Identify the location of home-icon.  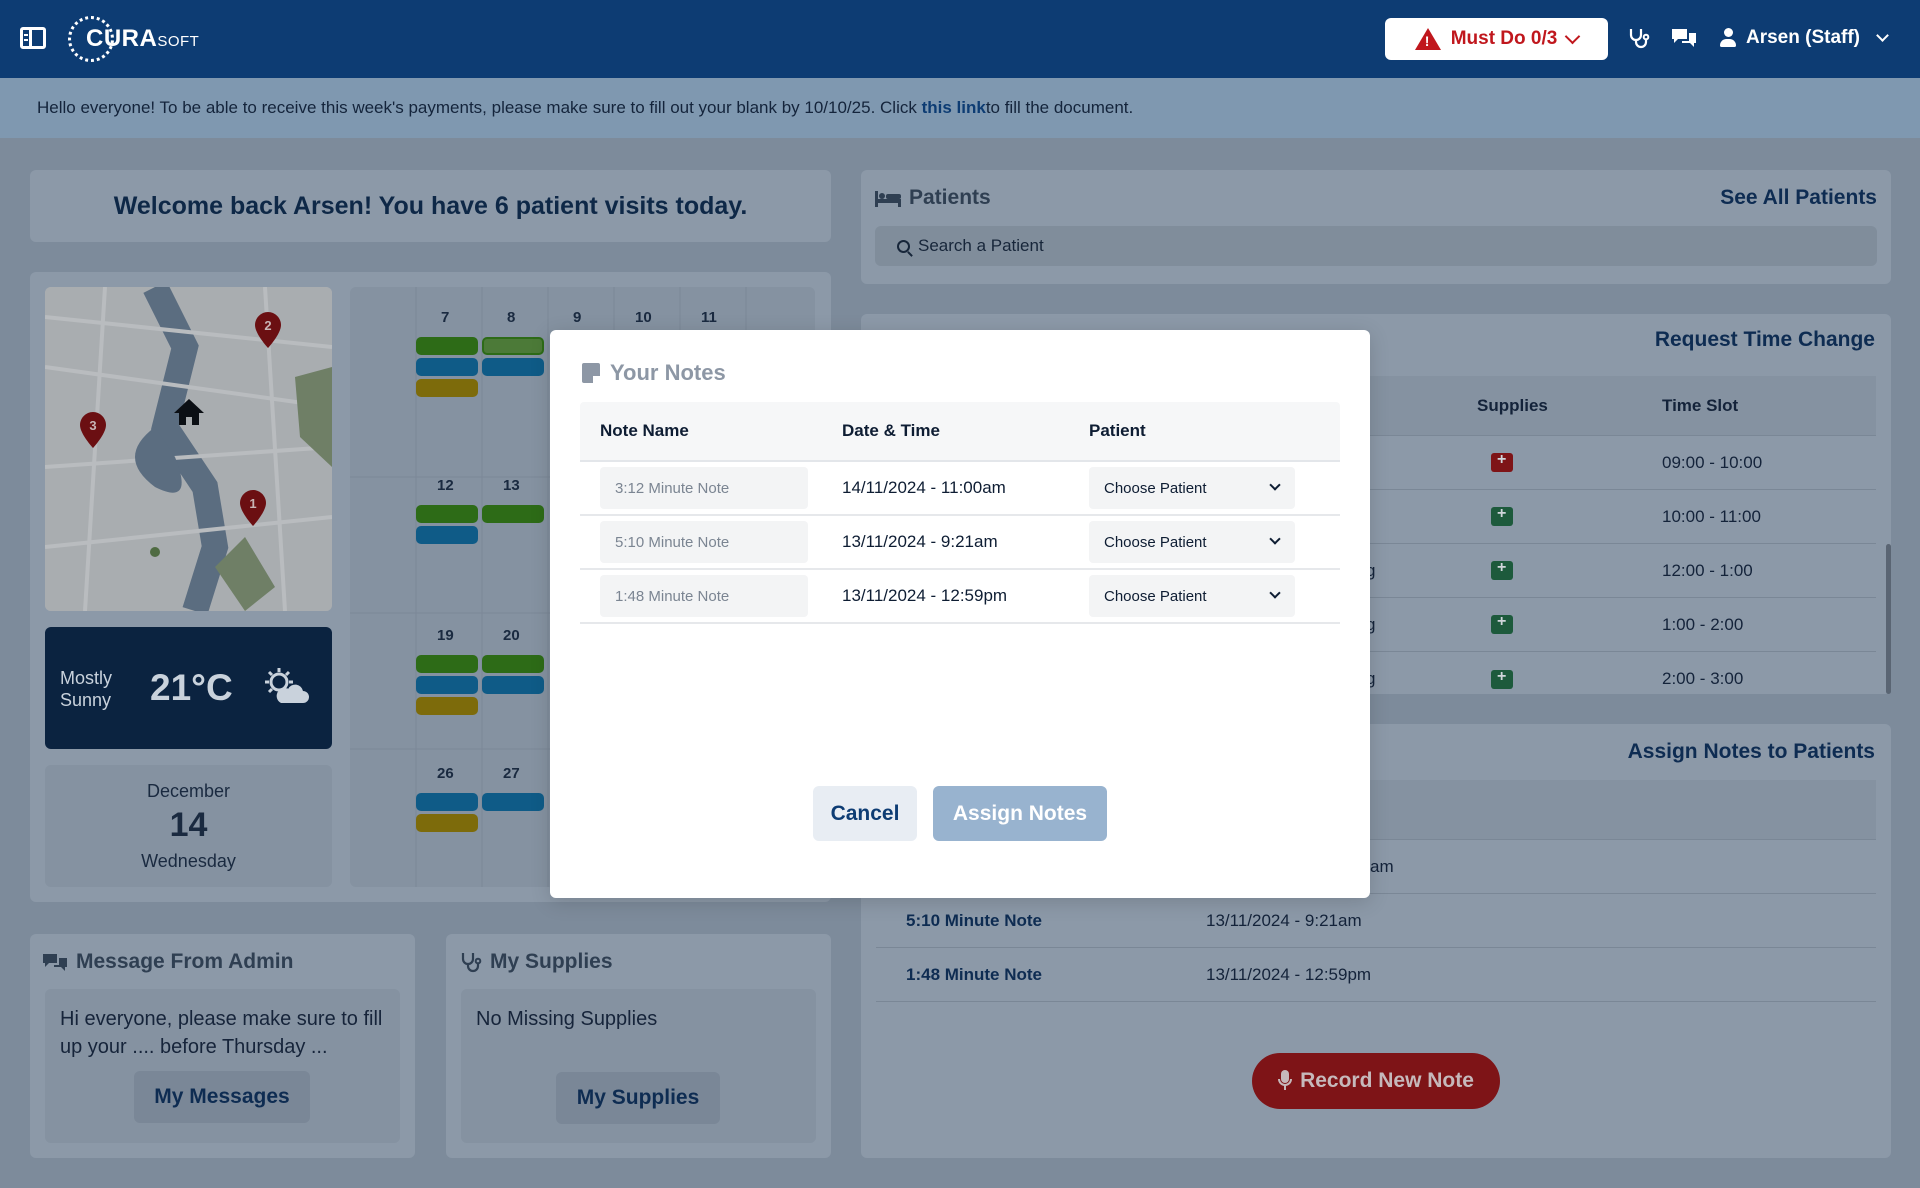
(189, 414).